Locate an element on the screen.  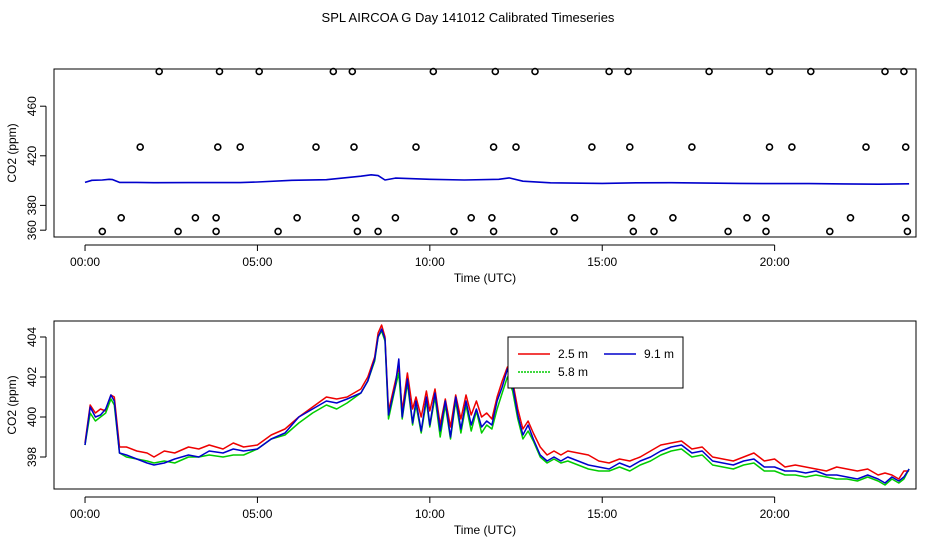
legend-box is located at coordinates (595, 362).